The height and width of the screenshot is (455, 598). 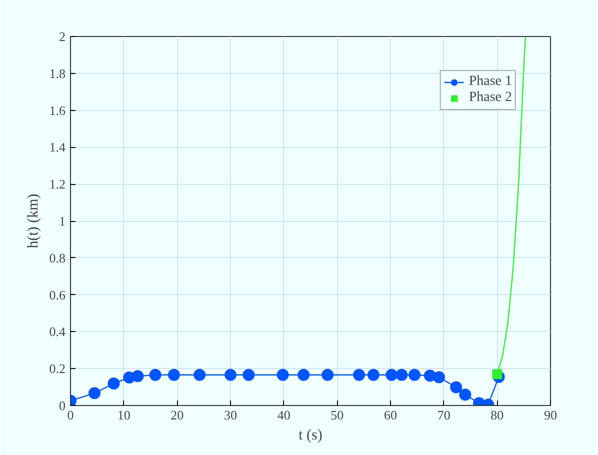 I want to click on x-tick-label: 50, so click(x=337, y=415).